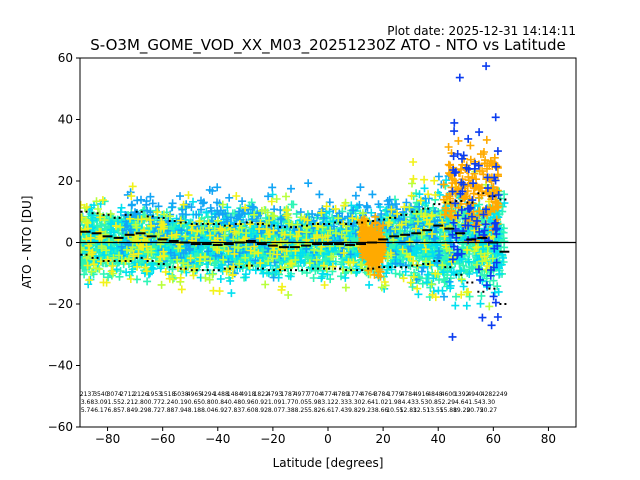  What do you see at coordinates (195, 402) in the screenshot?
I see `bin-label: 0.65` at bounding box center [195, 402].